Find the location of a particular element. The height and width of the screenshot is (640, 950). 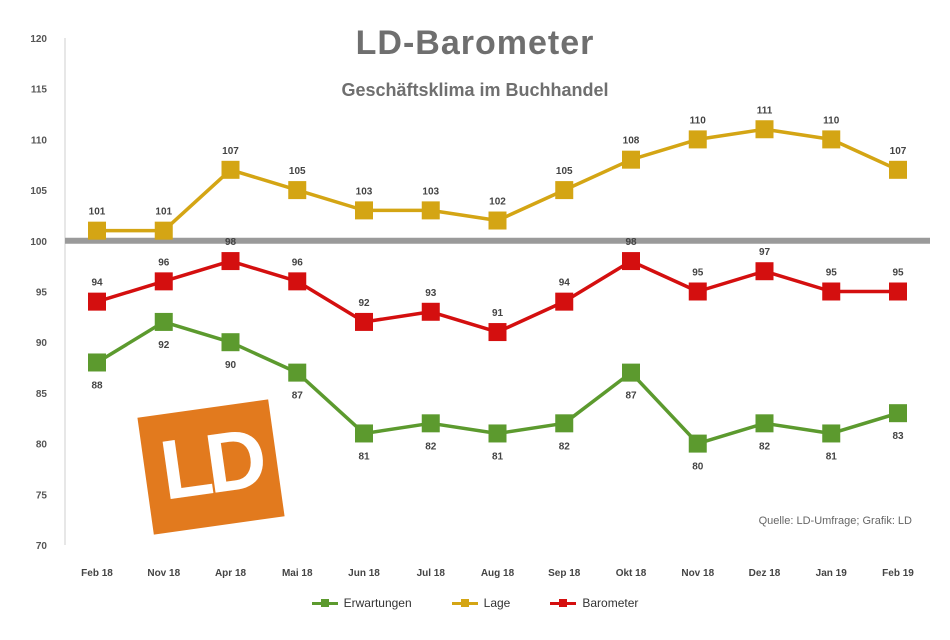

y-tick-label: 75 is located at coordinates (42, 495).